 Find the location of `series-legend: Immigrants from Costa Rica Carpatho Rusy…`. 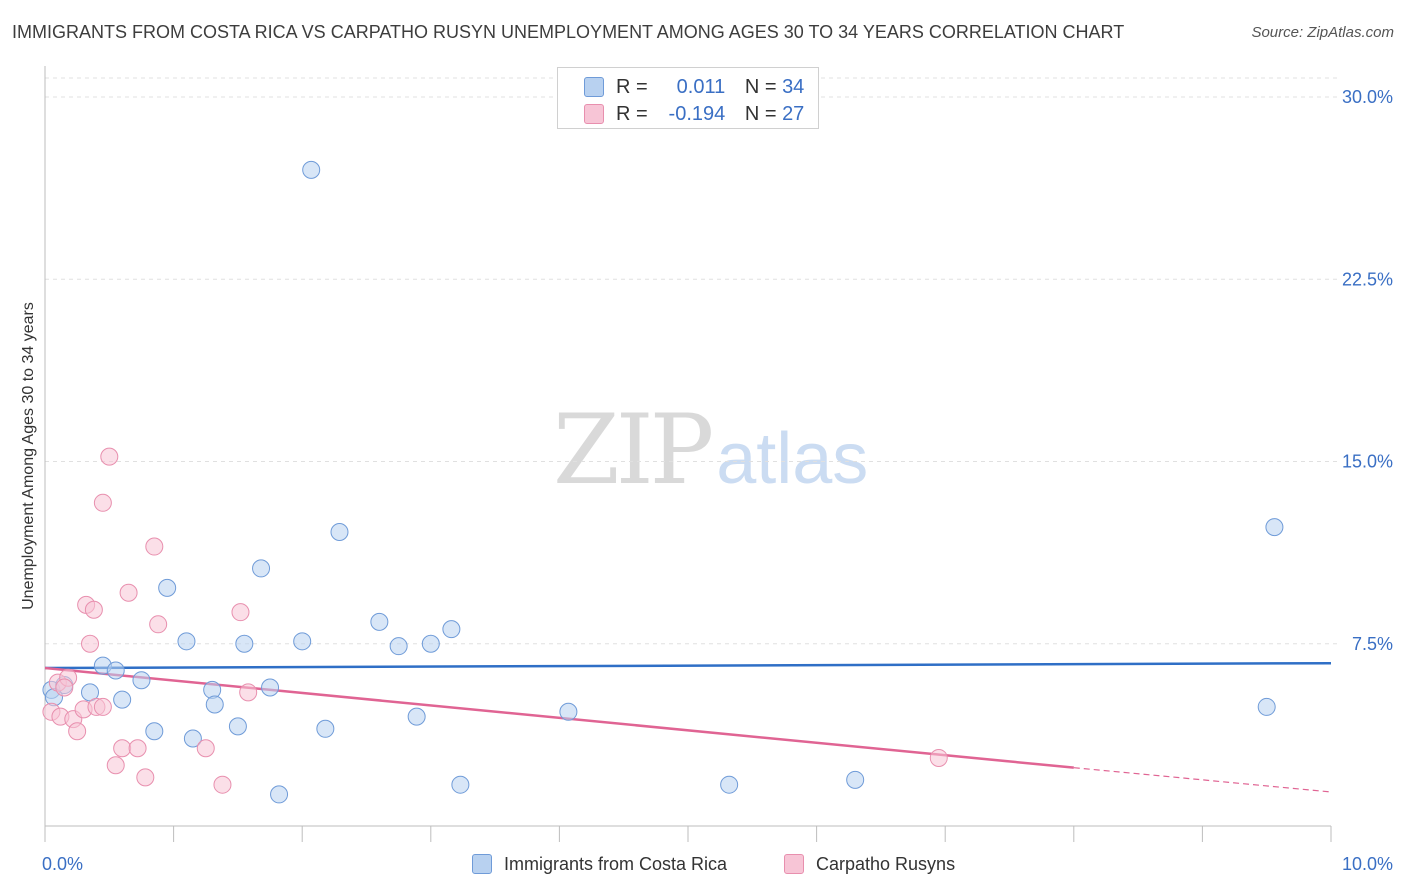

series-legend: Immigrants from Costa Rica Carpatho Rusy… is located at coordinates (703, 864).